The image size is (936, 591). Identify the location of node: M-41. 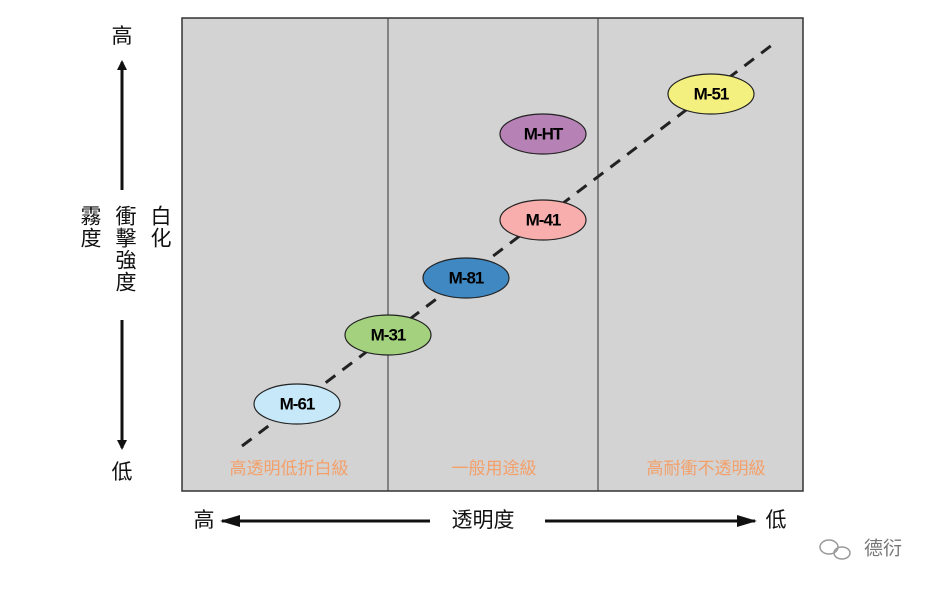
(543, 220).